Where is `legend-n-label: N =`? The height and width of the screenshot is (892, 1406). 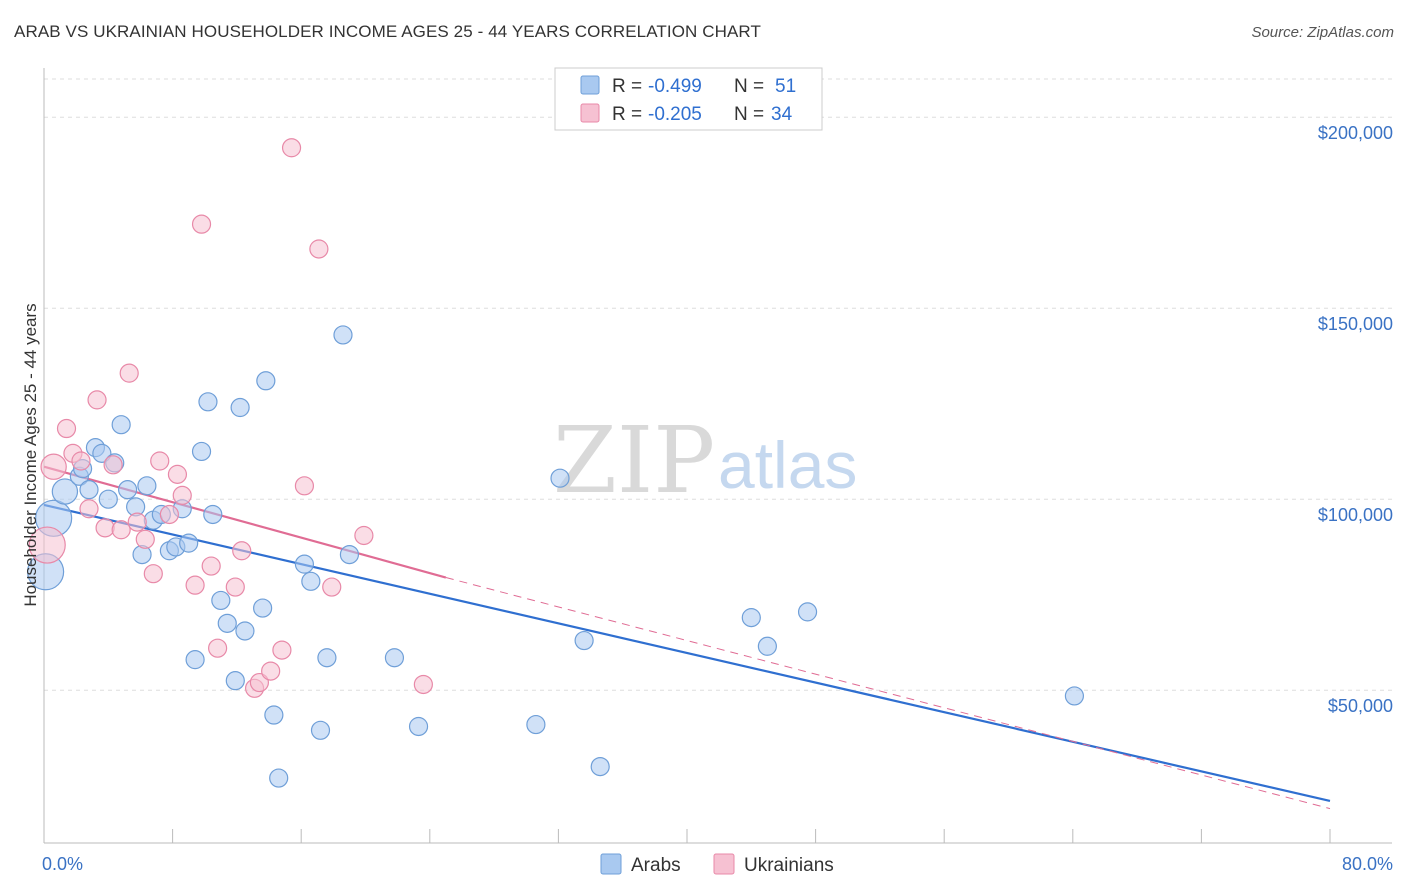
legend-n-label: N = is located at coordinates (749, 86).